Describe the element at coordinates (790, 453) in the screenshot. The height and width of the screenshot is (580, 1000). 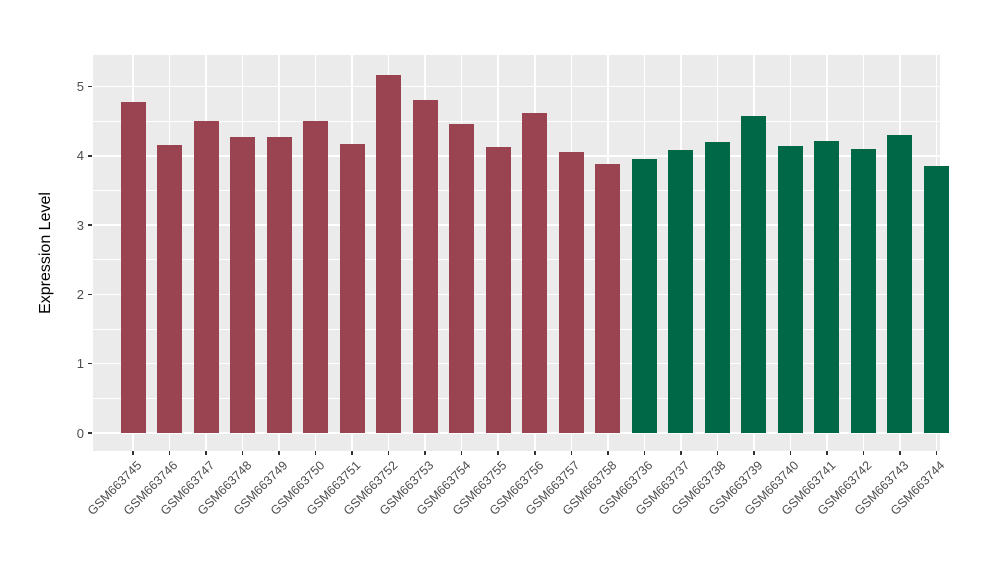
I see `x-tick-mark-GSM663740` at that location.